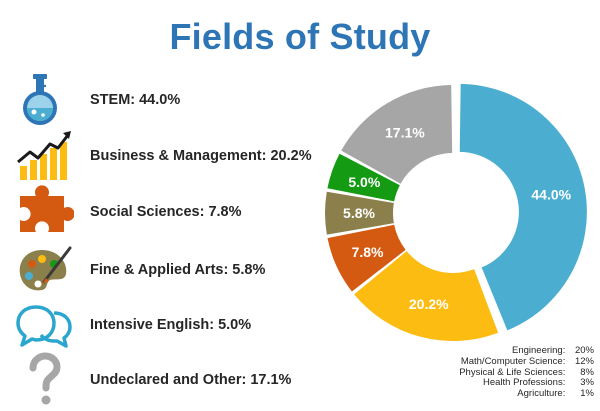 The height and width of the screenshot is (411, 600). Describe the element at coordinates (44, 155) in the screenshot. I see `rising-bar-chart-icon` at that location.